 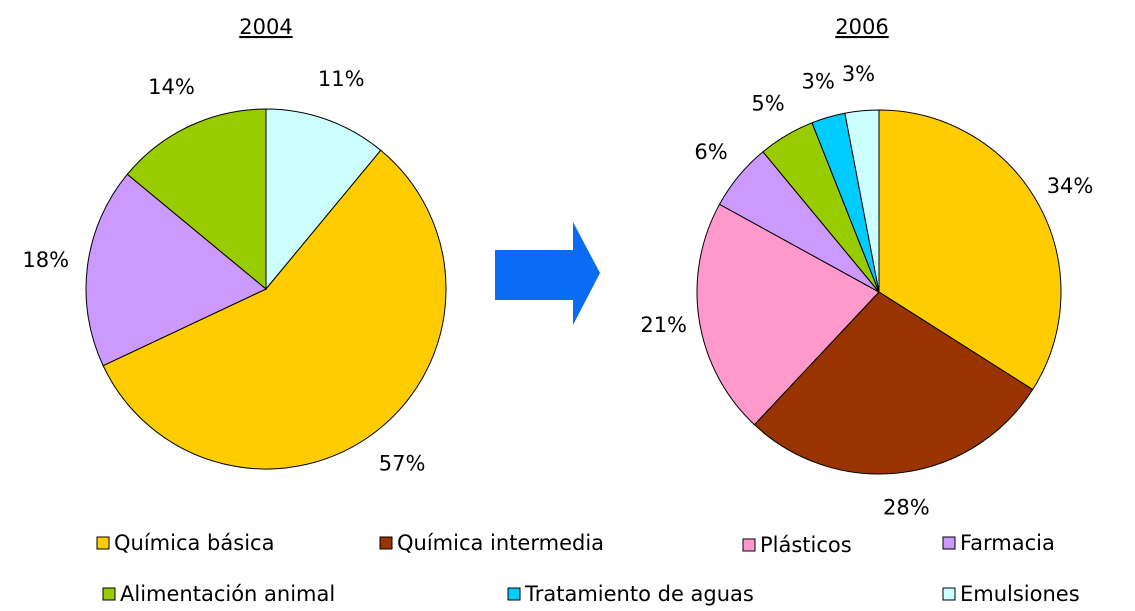 What do you see at coordinates (1070, 186) in the screenshot?
I see `data-label: 34%` at bounding box center [1070, 186].